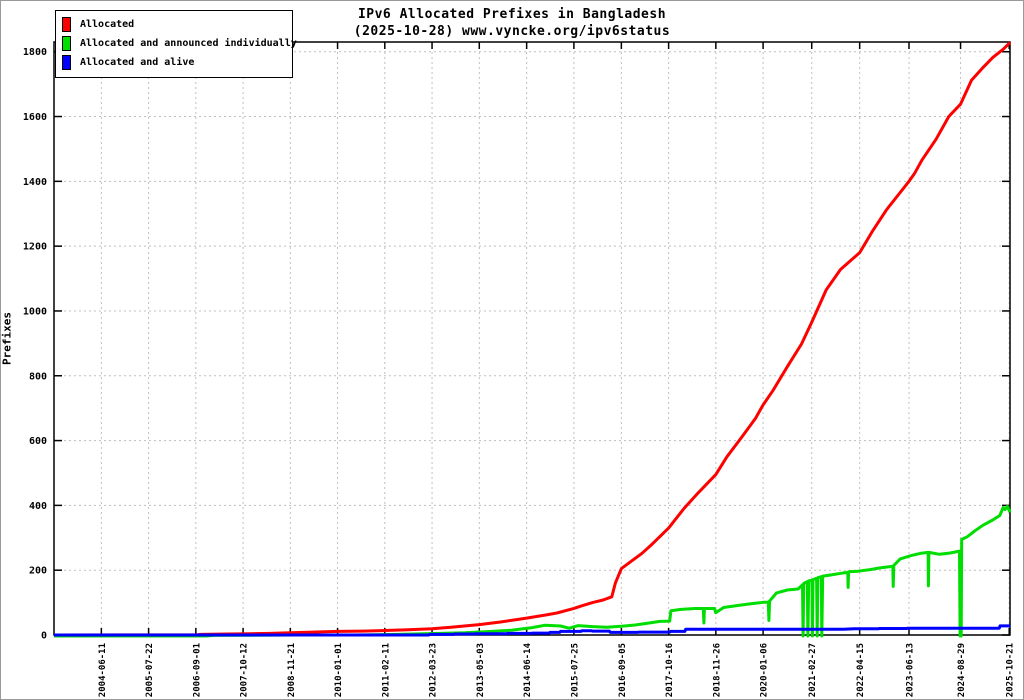 The height and width of the screenshot is (700, 1024). What do you see at coordinates (813, 670) in the screenshot?
I see `x-tick-label: 2021-02-27` at bounding box center [813, 670].